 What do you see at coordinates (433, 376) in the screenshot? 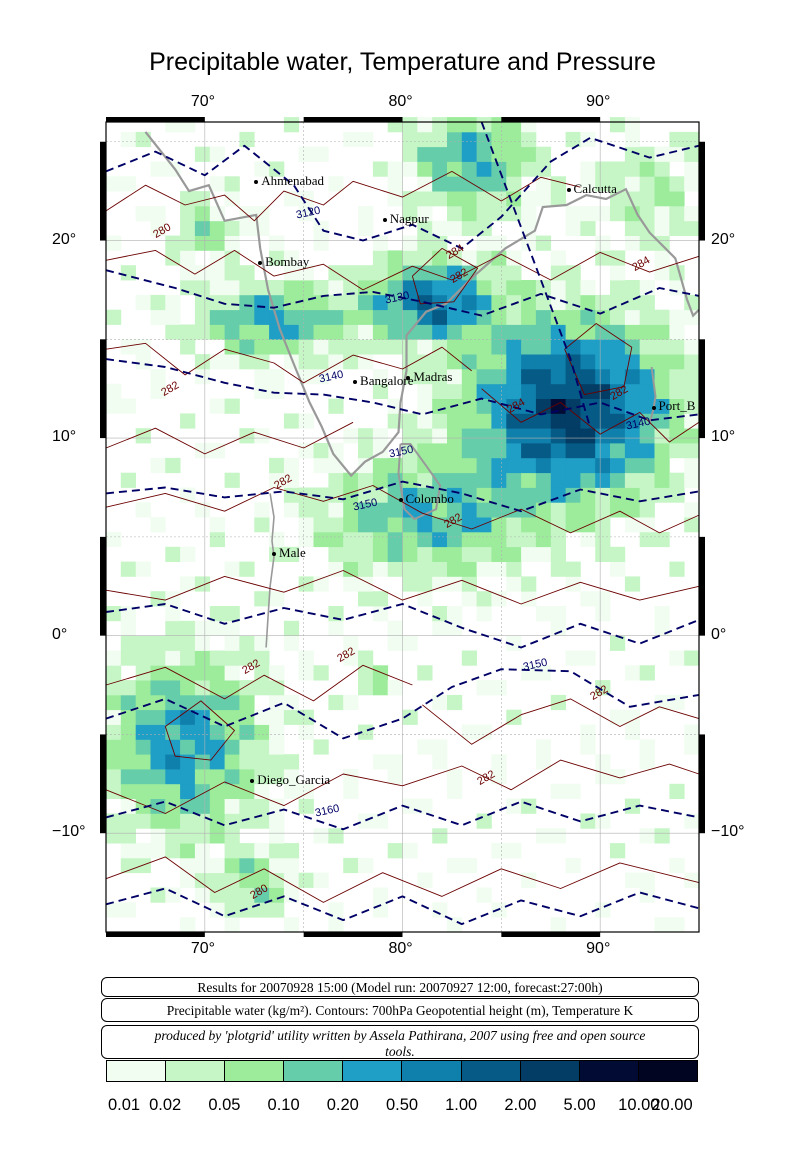
I see `city-label: Madras` at bounding box center [433, 376].